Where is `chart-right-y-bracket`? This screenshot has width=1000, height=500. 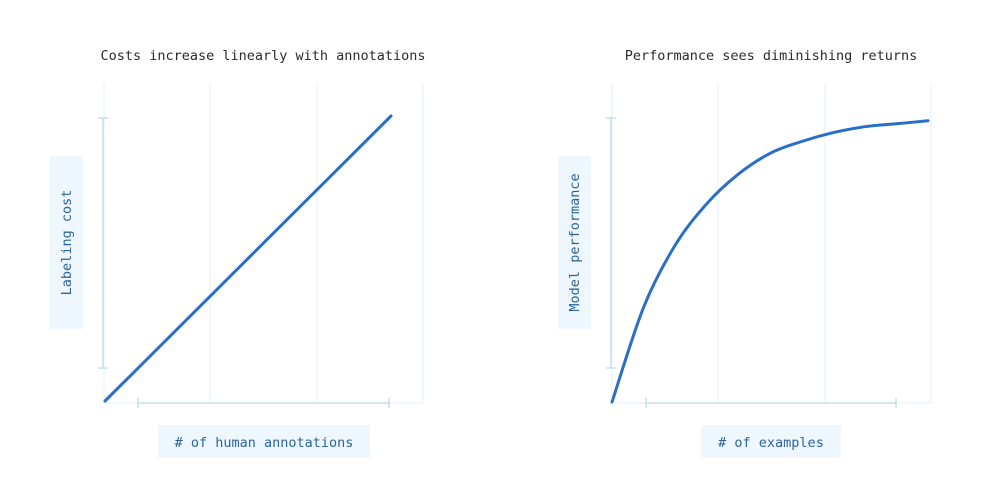
chart-right-y-bracket is located at coordinates (611, 243).